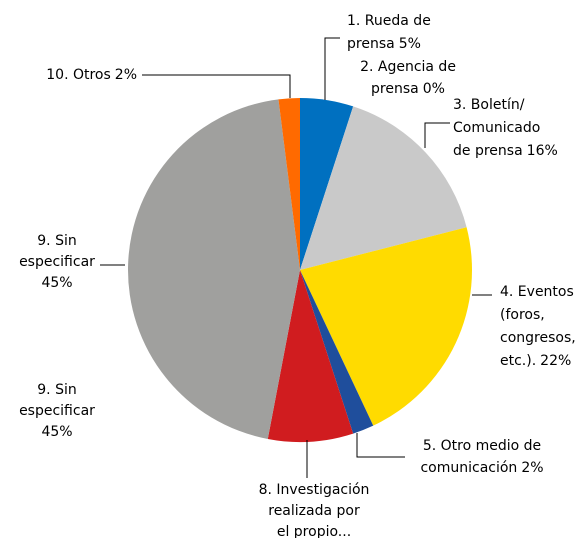  I want to click on label-line: 5. Otro medio de, so click(482, 446).